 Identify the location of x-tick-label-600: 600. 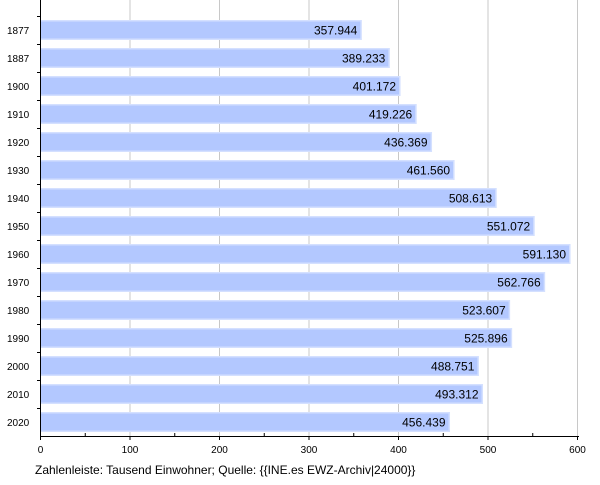
(577, 450).